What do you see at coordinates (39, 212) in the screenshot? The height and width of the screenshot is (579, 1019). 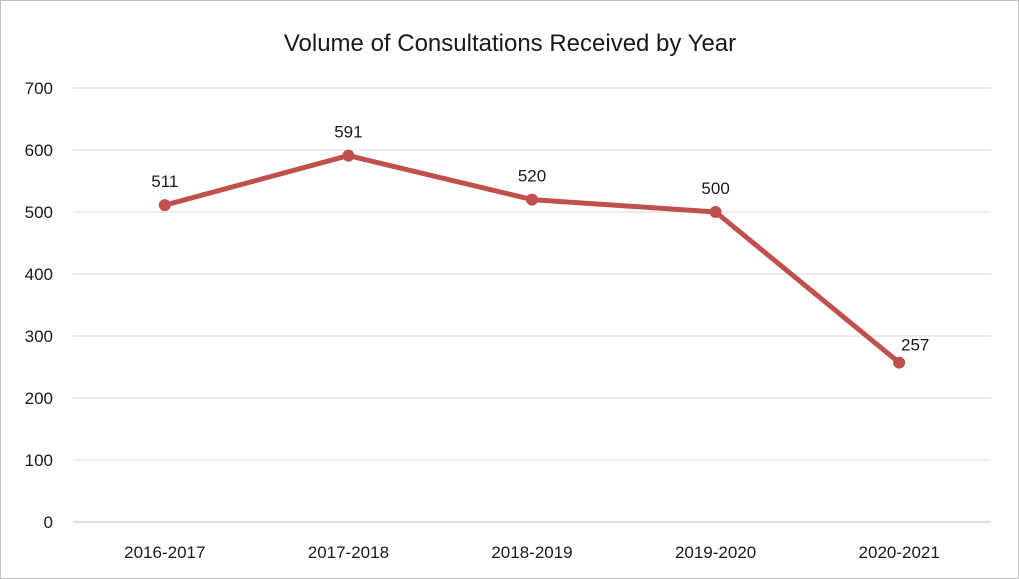 I see `y-tick-label: 500` at bounding box center [39, 212].